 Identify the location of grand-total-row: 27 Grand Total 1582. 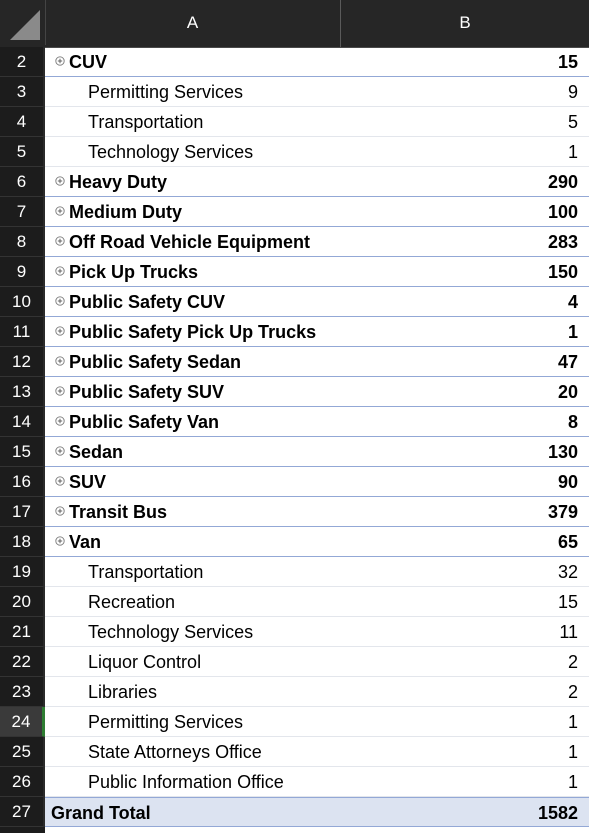
(294, 812).